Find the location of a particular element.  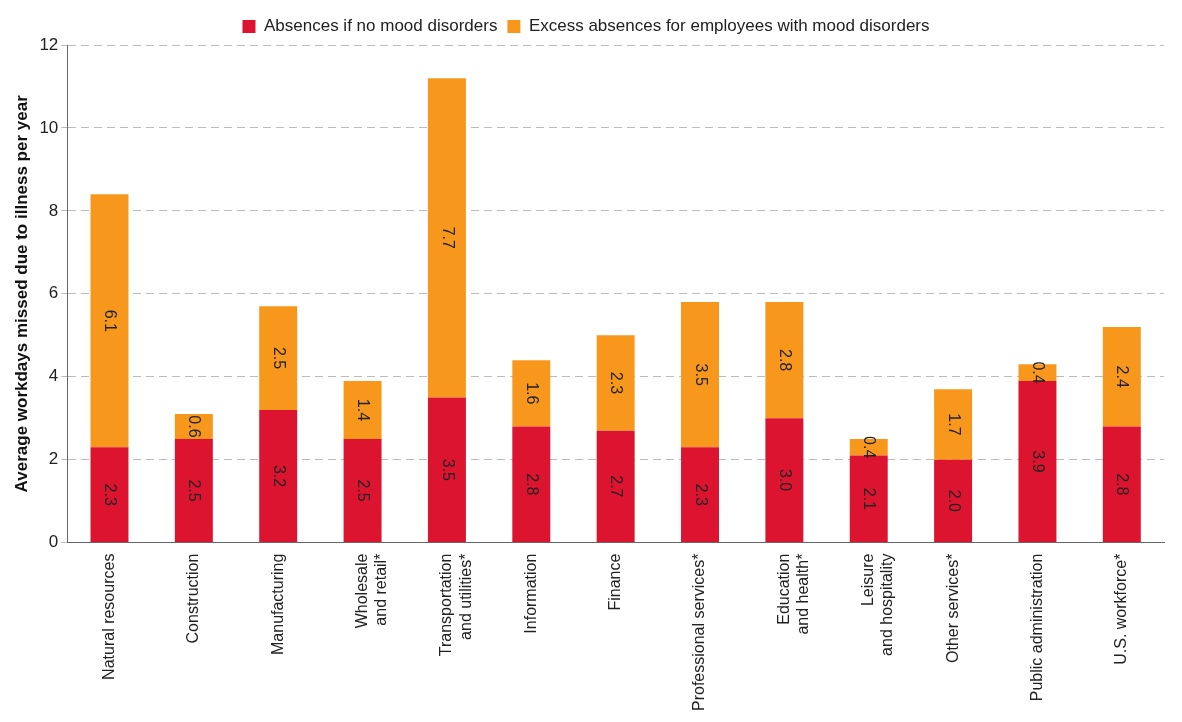

x-tick-label: Wholesale and retail* is located at coordinates (371, 591).